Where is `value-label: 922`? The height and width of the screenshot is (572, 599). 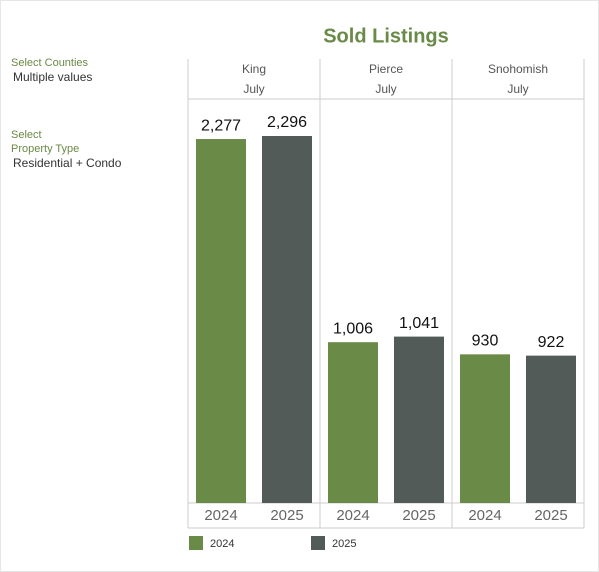
value-label: 922 is located at coordinates (551, 342).